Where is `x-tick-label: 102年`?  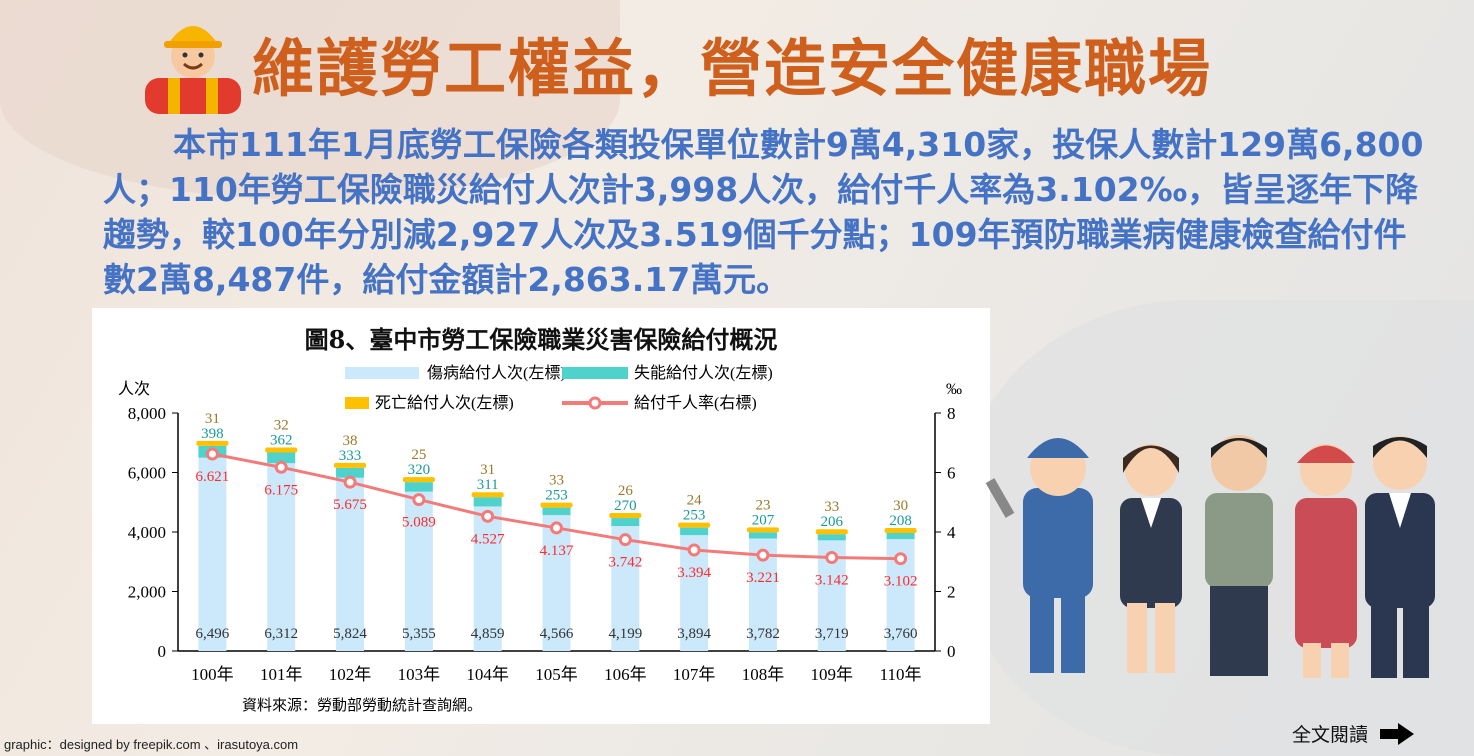
x-tick-label: 102年 is located at coordinates (350, 674).